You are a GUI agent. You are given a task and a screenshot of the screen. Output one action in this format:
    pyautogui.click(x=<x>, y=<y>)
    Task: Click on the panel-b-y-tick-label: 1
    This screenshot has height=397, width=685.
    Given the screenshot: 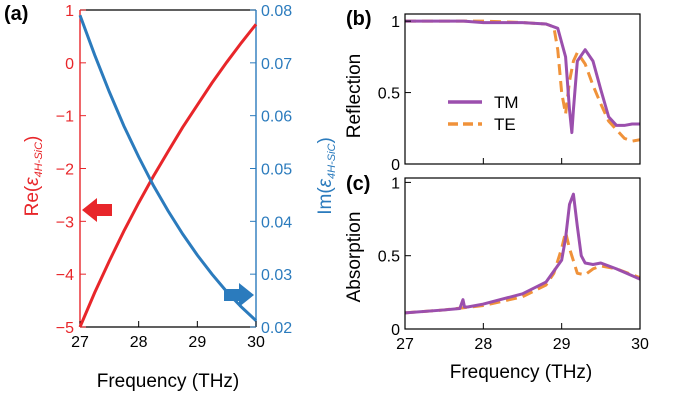 What is the action you would take?
    pyautogui.click(x=395, y=22)
    